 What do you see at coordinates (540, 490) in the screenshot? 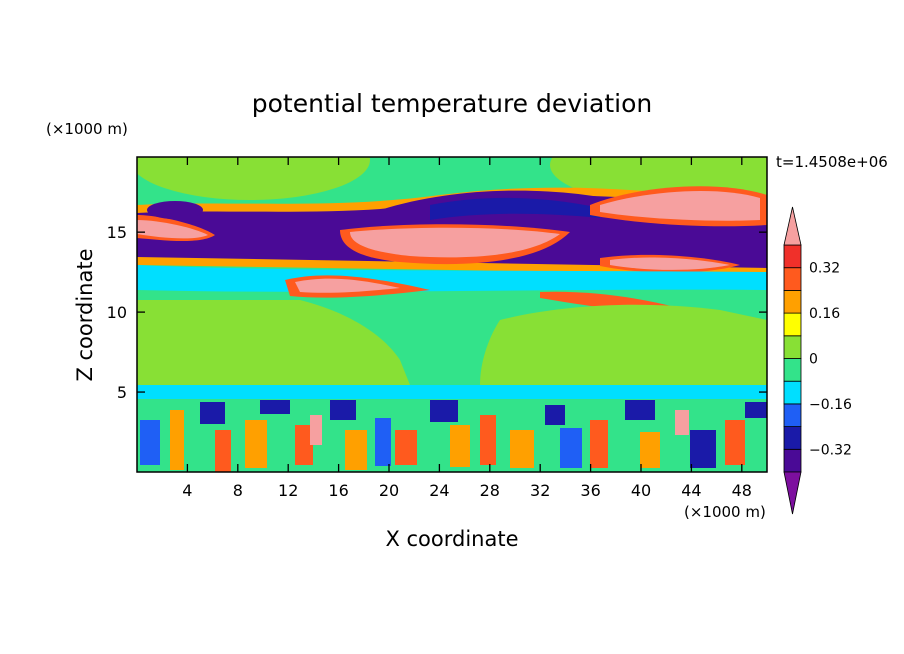
I see `x-tick-label: 32` at bounding box center [540, 490].